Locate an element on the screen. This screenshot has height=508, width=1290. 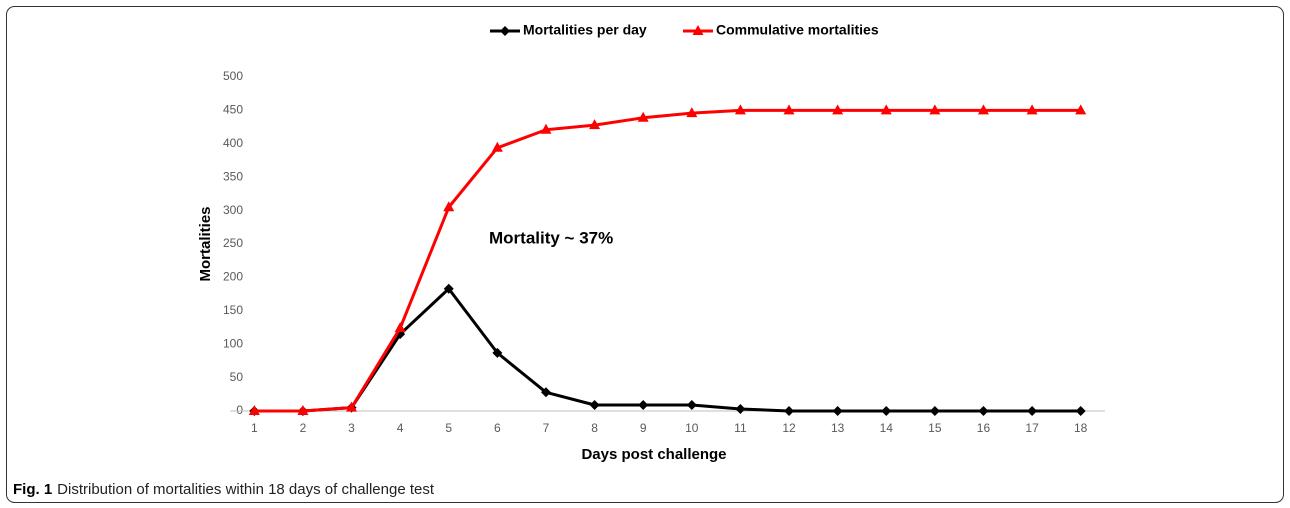
x-tick-label: 11 is located at coordinates (740, 428).